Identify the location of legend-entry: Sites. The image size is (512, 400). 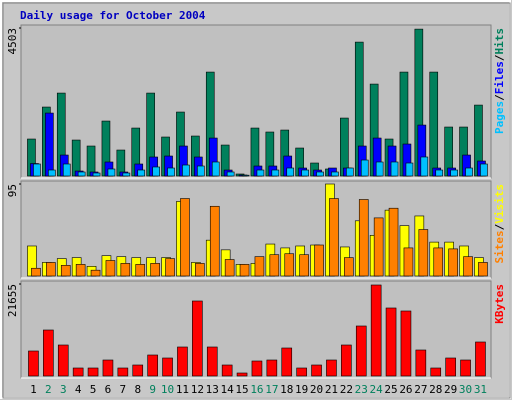
(499, 246).